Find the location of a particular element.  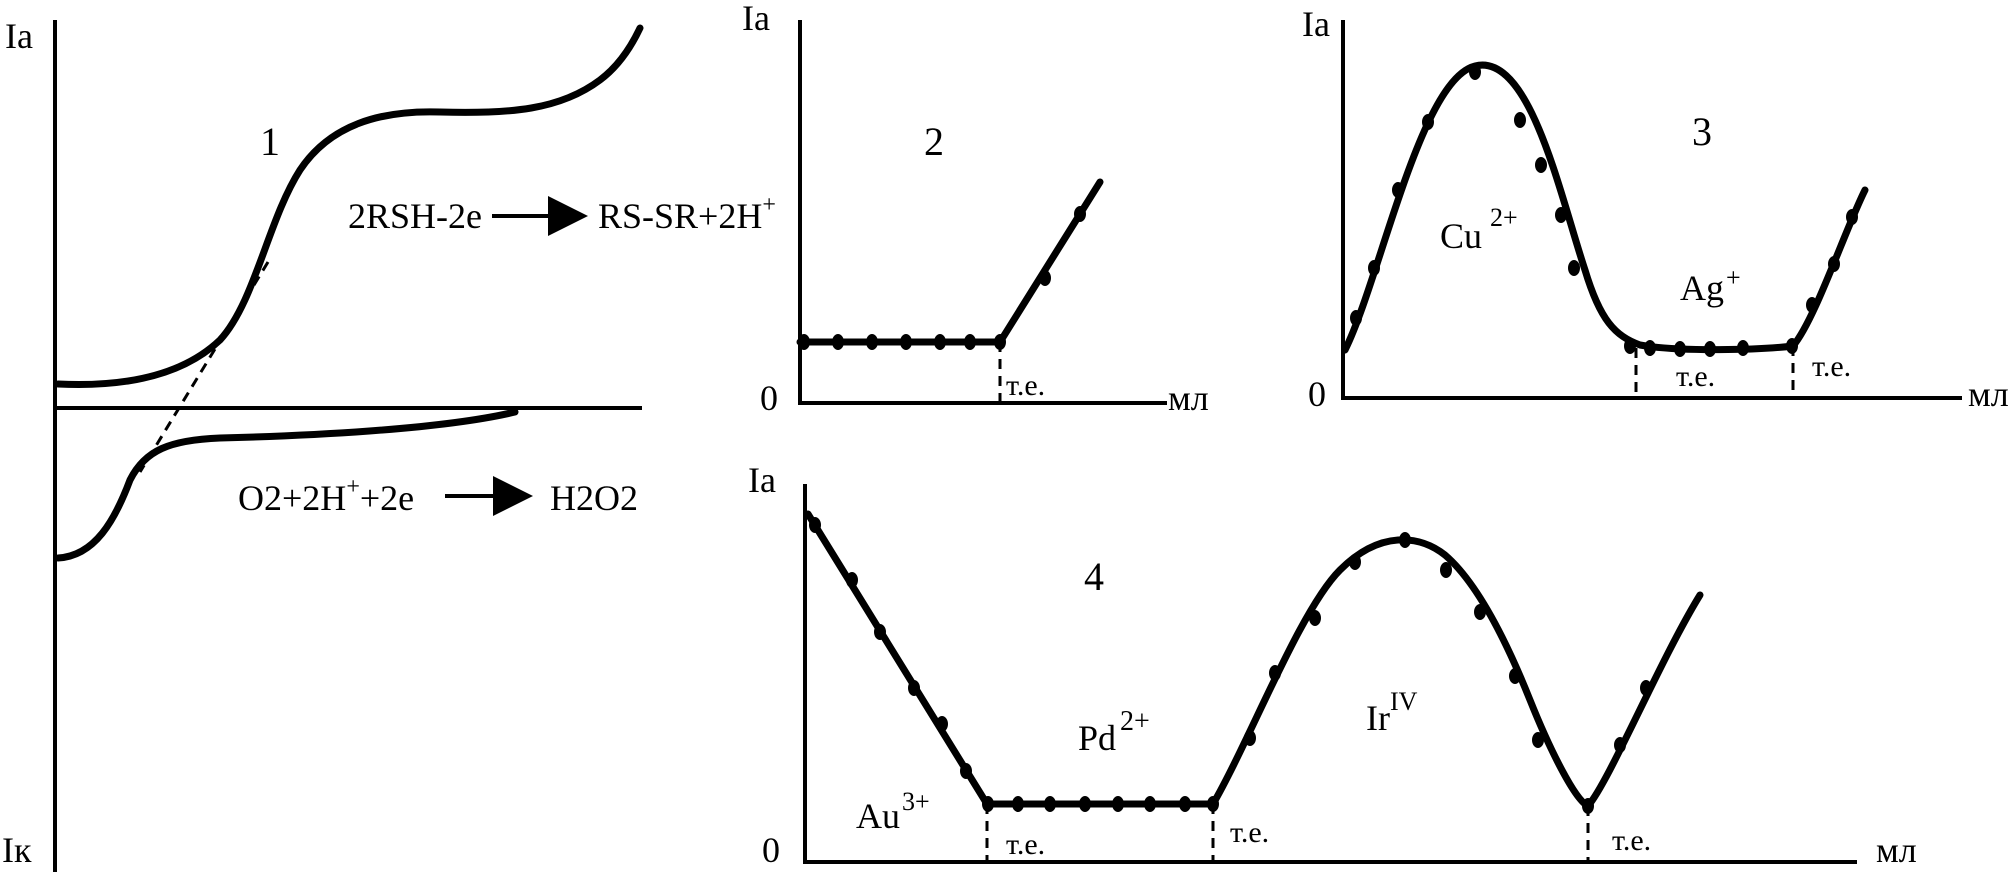

panel3-titration-curve is located at coordinates (1605, 207).